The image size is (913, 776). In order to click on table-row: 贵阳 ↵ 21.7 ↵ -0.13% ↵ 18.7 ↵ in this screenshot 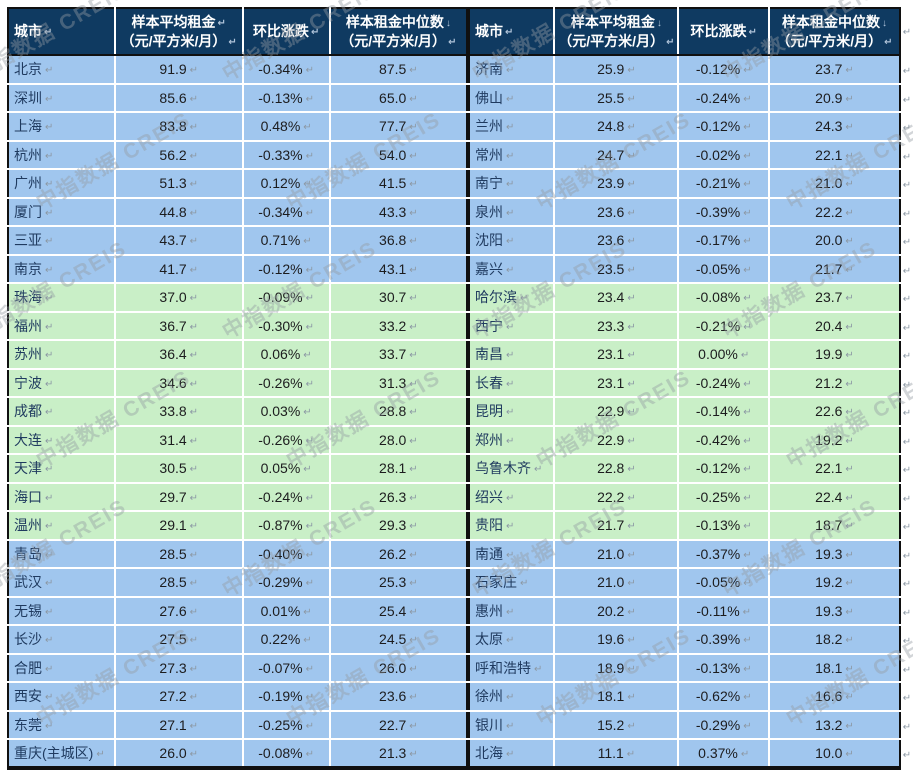, I will do `click(684, 526)`.